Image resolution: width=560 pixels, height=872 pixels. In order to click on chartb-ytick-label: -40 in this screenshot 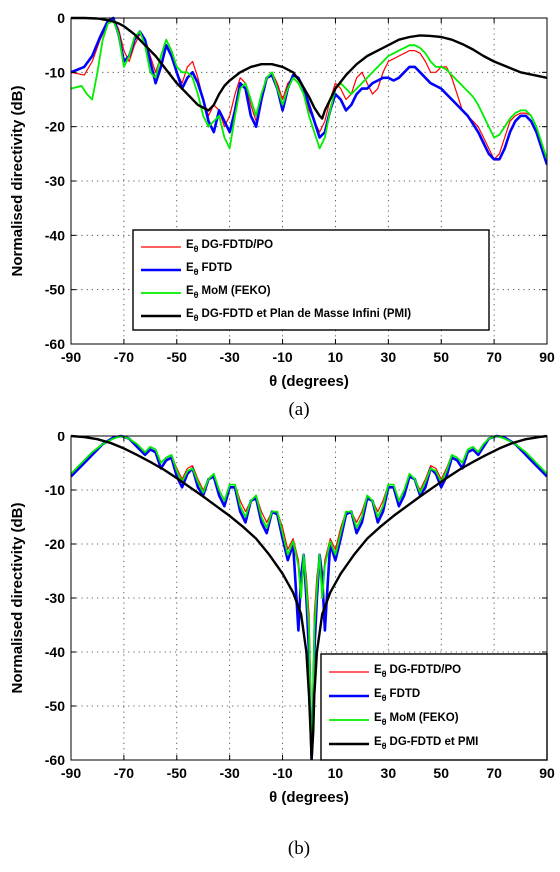, I will do `click(55, 652)`.